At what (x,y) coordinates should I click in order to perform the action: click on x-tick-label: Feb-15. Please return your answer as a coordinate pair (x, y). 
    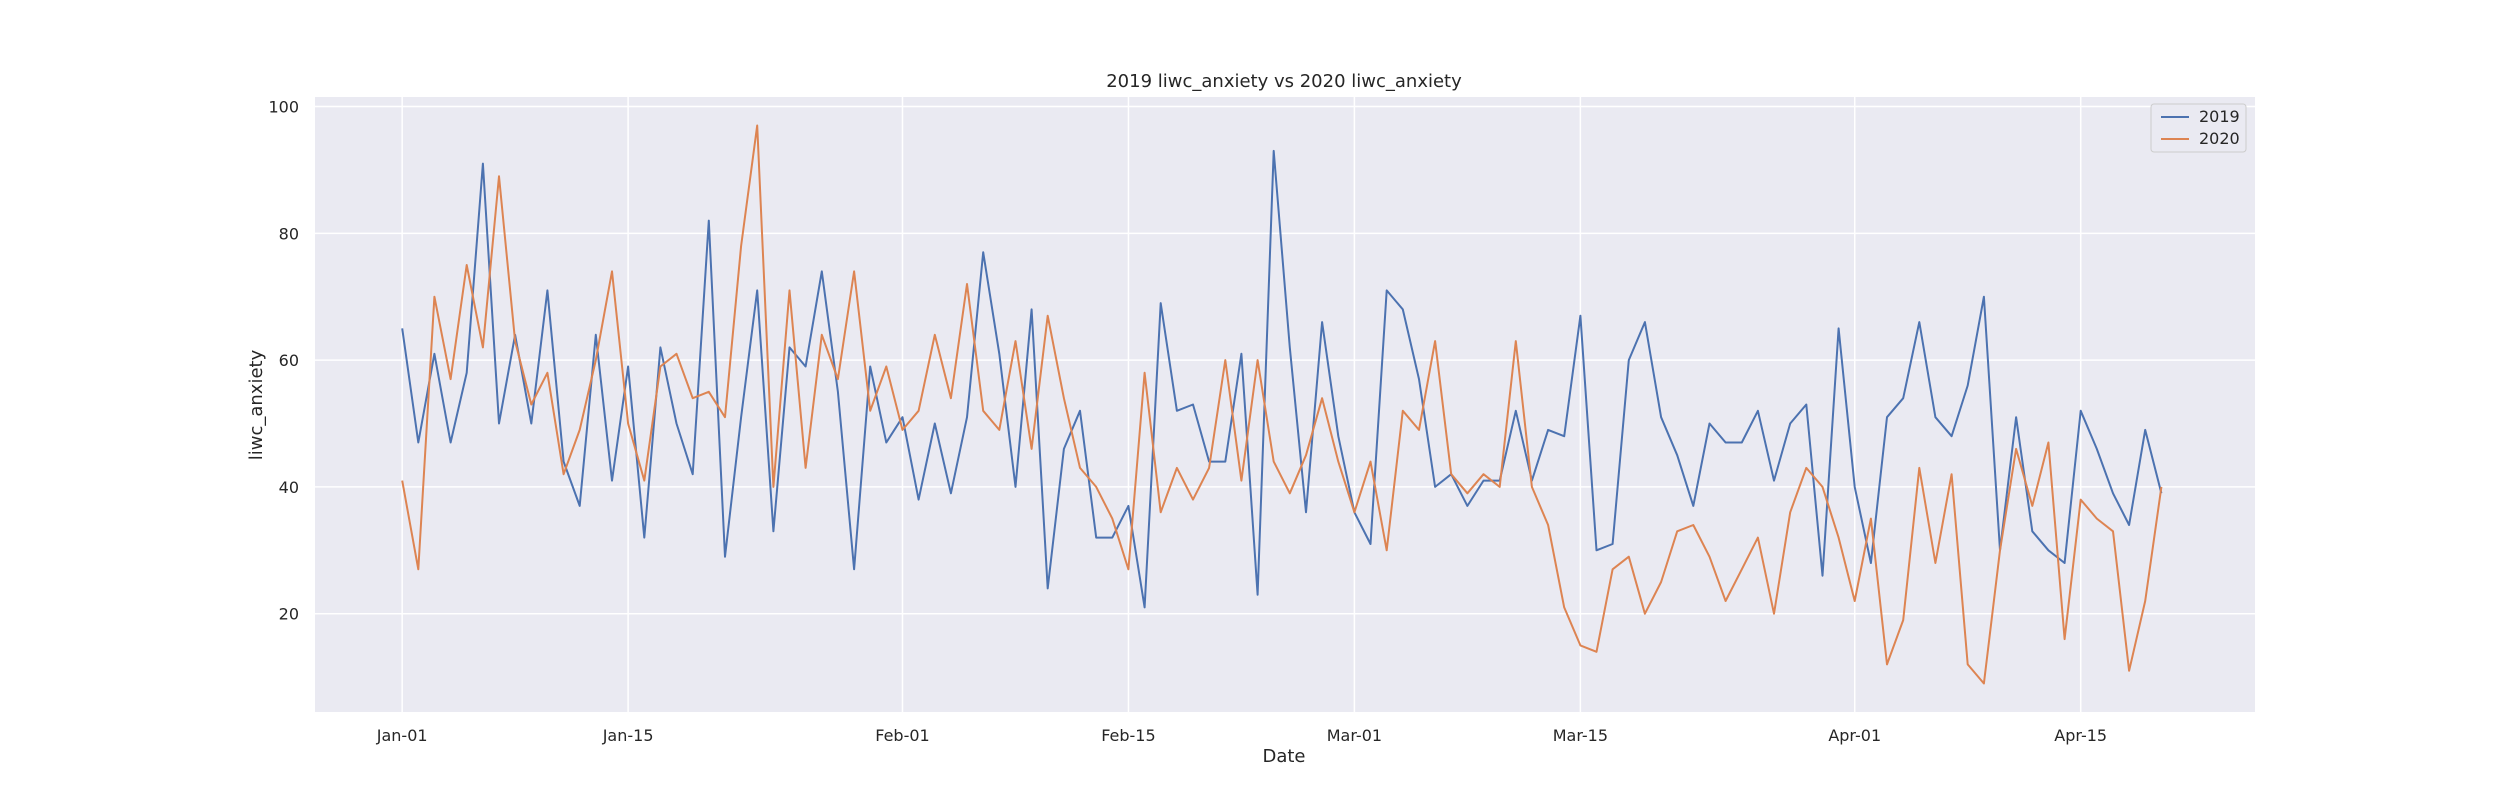
    Looking at the image, I should click on (1128, 735).